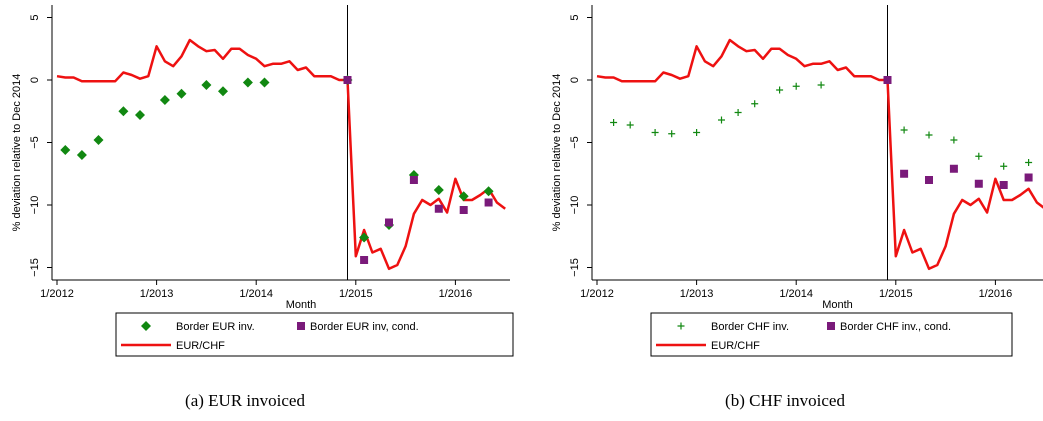 The image size is (1043, 421). I want to click on legend-plus-icon, so click(681, 326).